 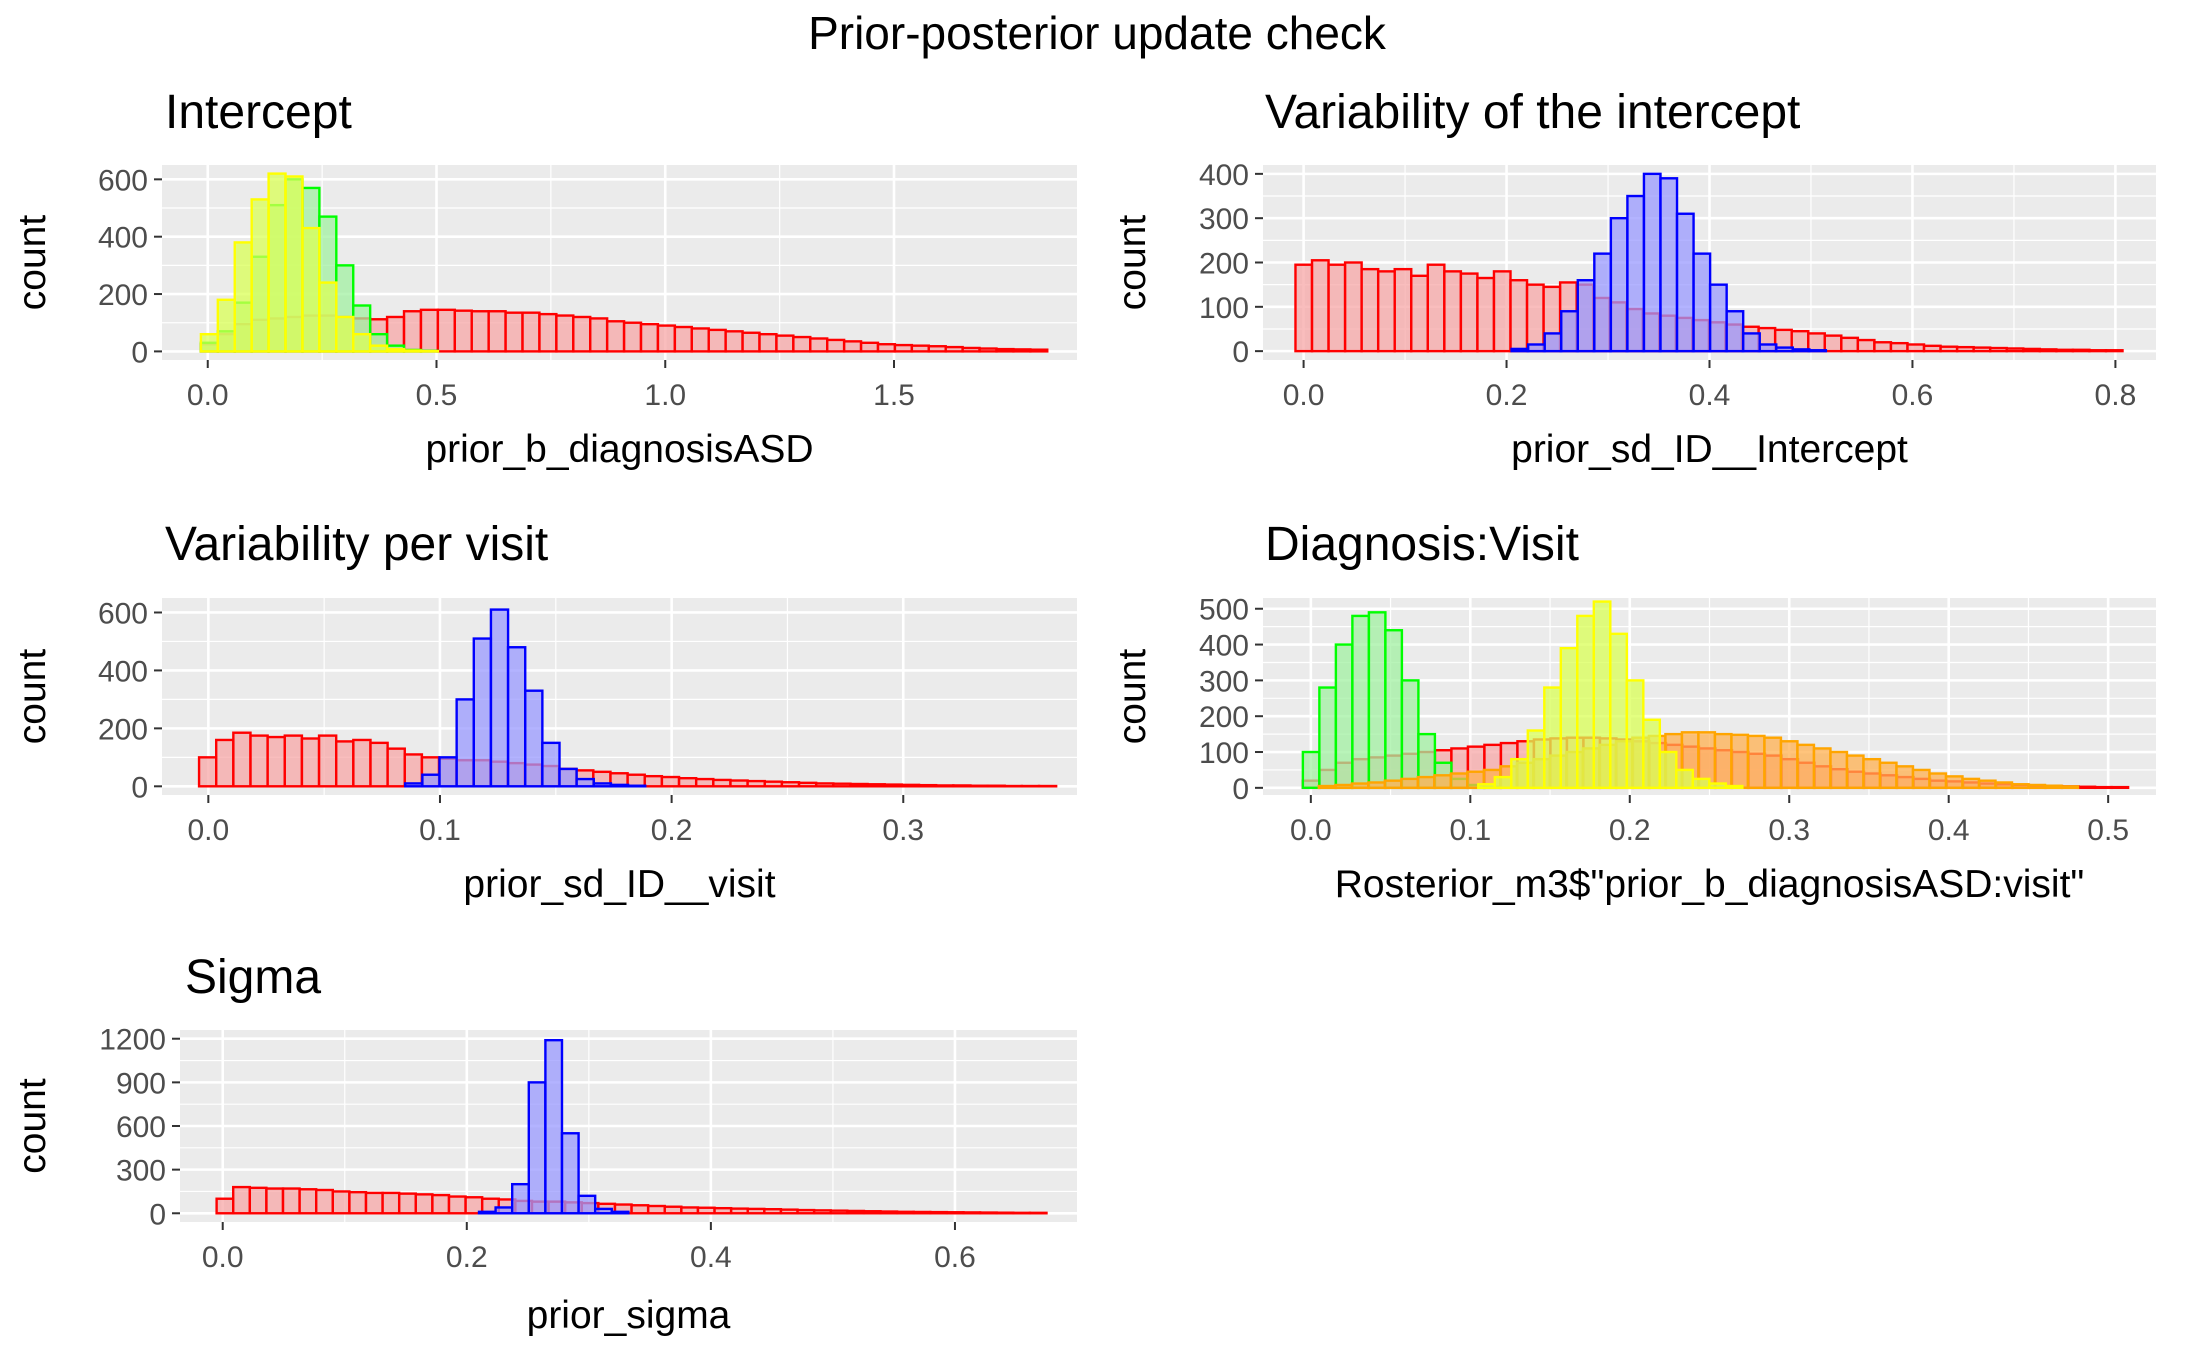 I want to click on x-axis-label: prior_sigma, so click(x=629, y=1315).